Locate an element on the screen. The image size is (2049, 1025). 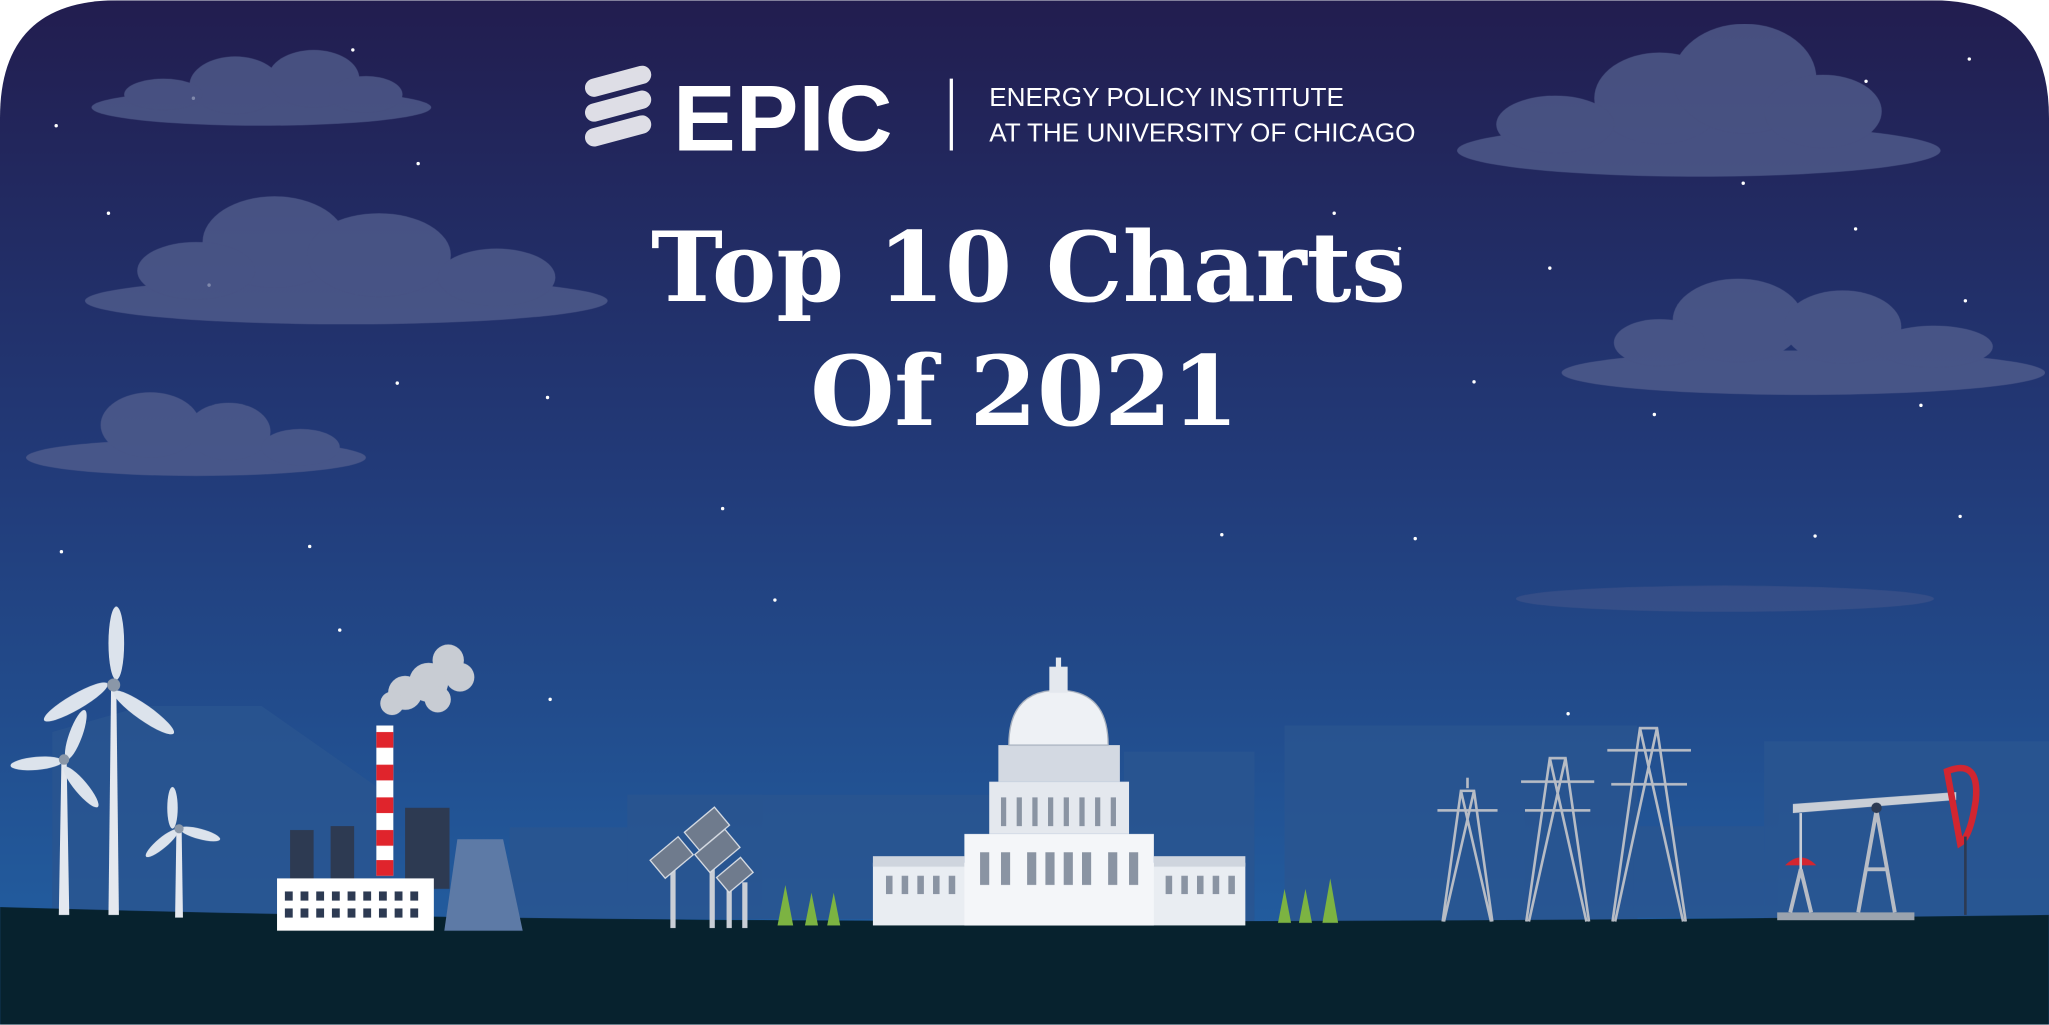
logo-name: EPIC is located at coordinates (783, 118).